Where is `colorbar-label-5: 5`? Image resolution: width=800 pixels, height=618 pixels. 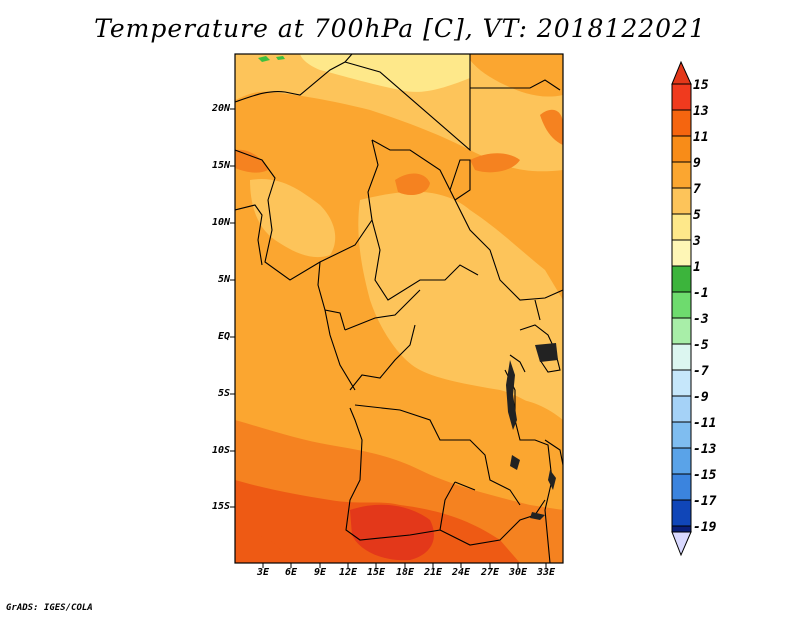 colorbar-label-5: 5 is located at coordinates (697, 215).